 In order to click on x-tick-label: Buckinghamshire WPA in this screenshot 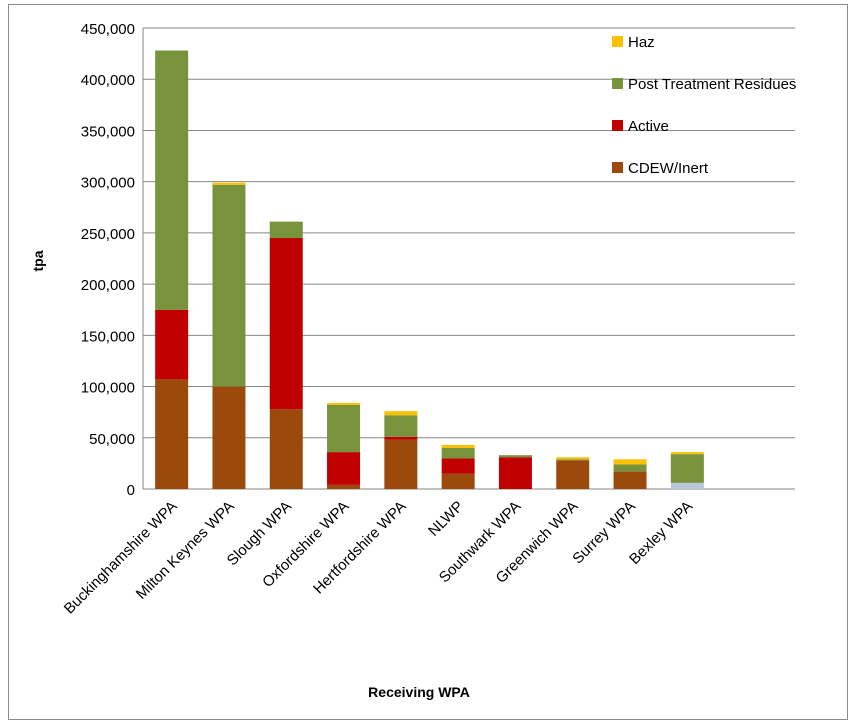, I will do `click(121, 558)`.